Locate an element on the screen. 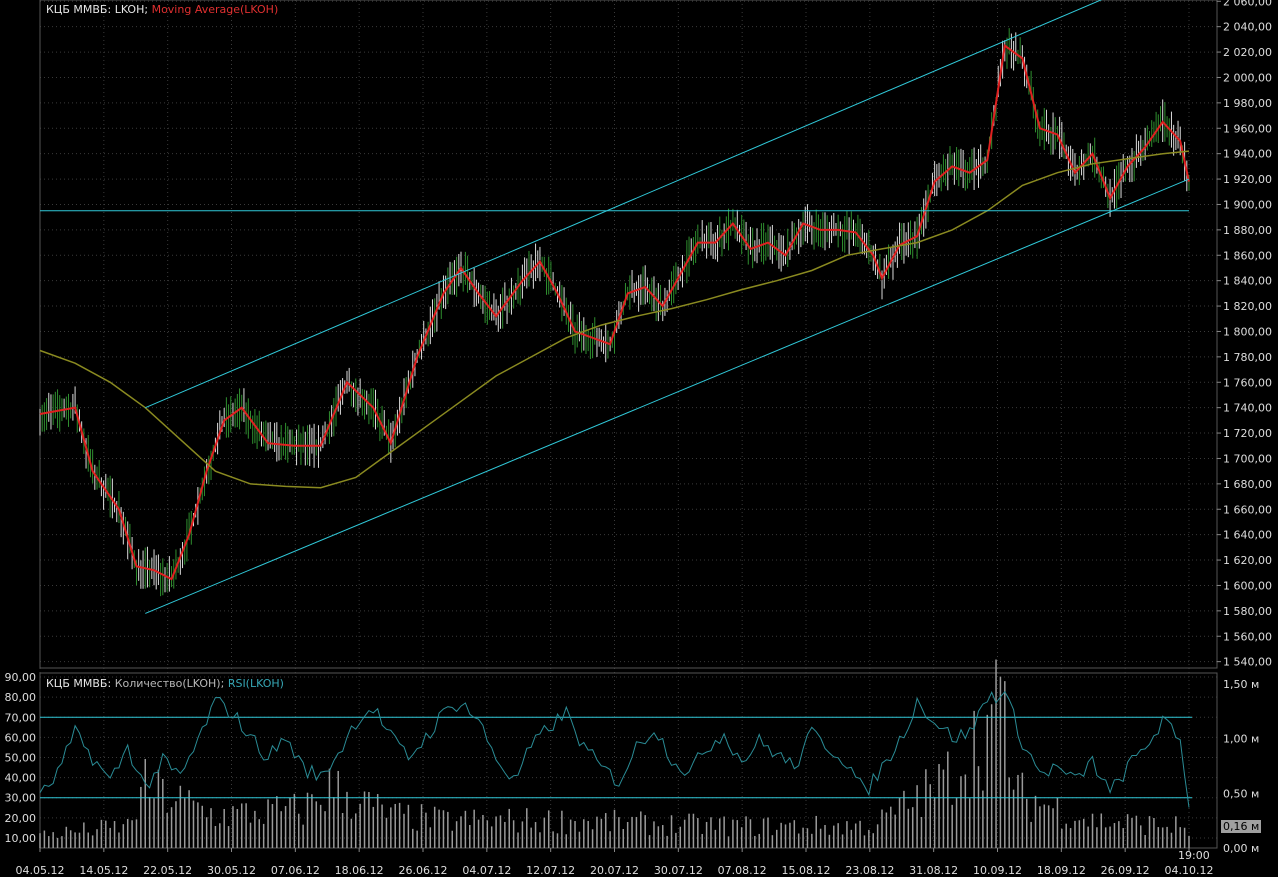 The height and width of the screenshot is (877, 1278). y-tick-label: 1 780,00 is located at coordinates (1247, 357).